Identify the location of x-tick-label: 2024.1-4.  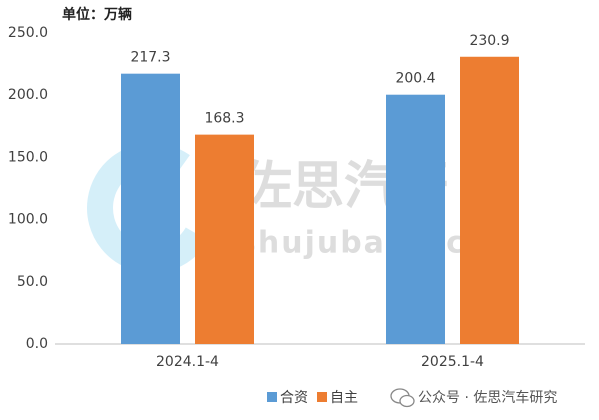
(187, 362).